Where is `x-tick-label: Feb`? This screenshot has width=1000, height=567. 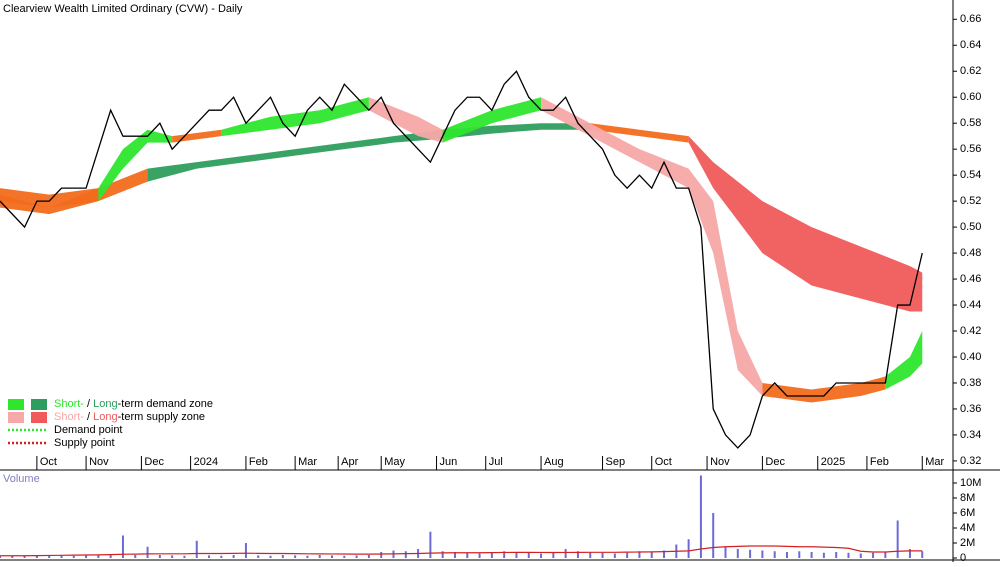 x-tick-label: Feb is located at coordinates (879, 462).